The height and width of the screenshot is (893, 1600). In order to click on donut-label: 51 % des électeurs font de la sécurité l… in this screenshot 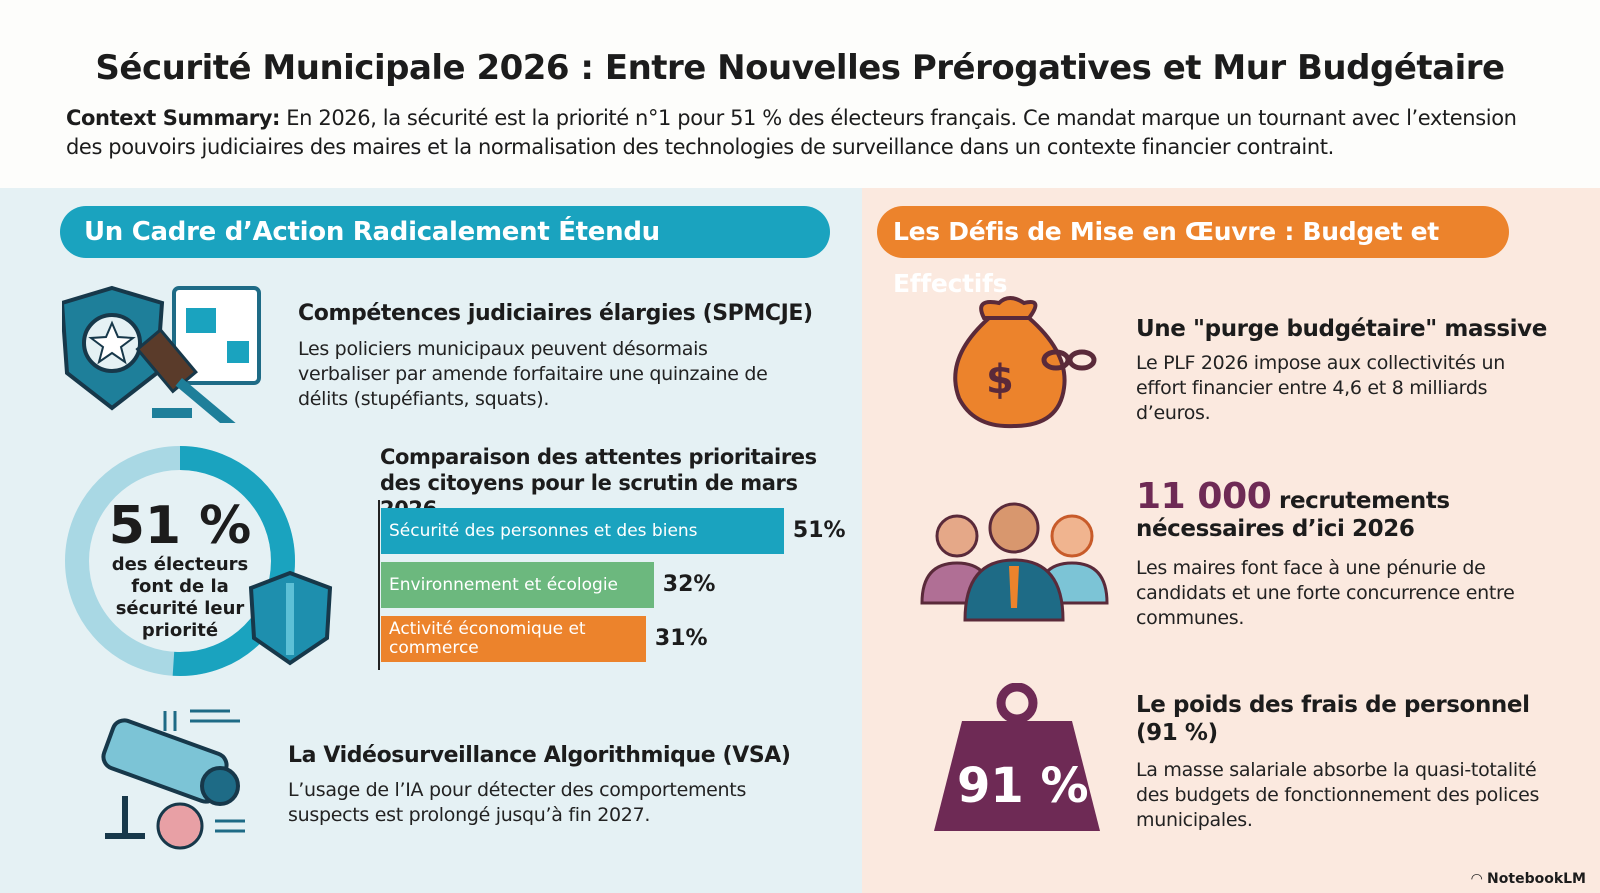, I will do `click(180, 570)`.